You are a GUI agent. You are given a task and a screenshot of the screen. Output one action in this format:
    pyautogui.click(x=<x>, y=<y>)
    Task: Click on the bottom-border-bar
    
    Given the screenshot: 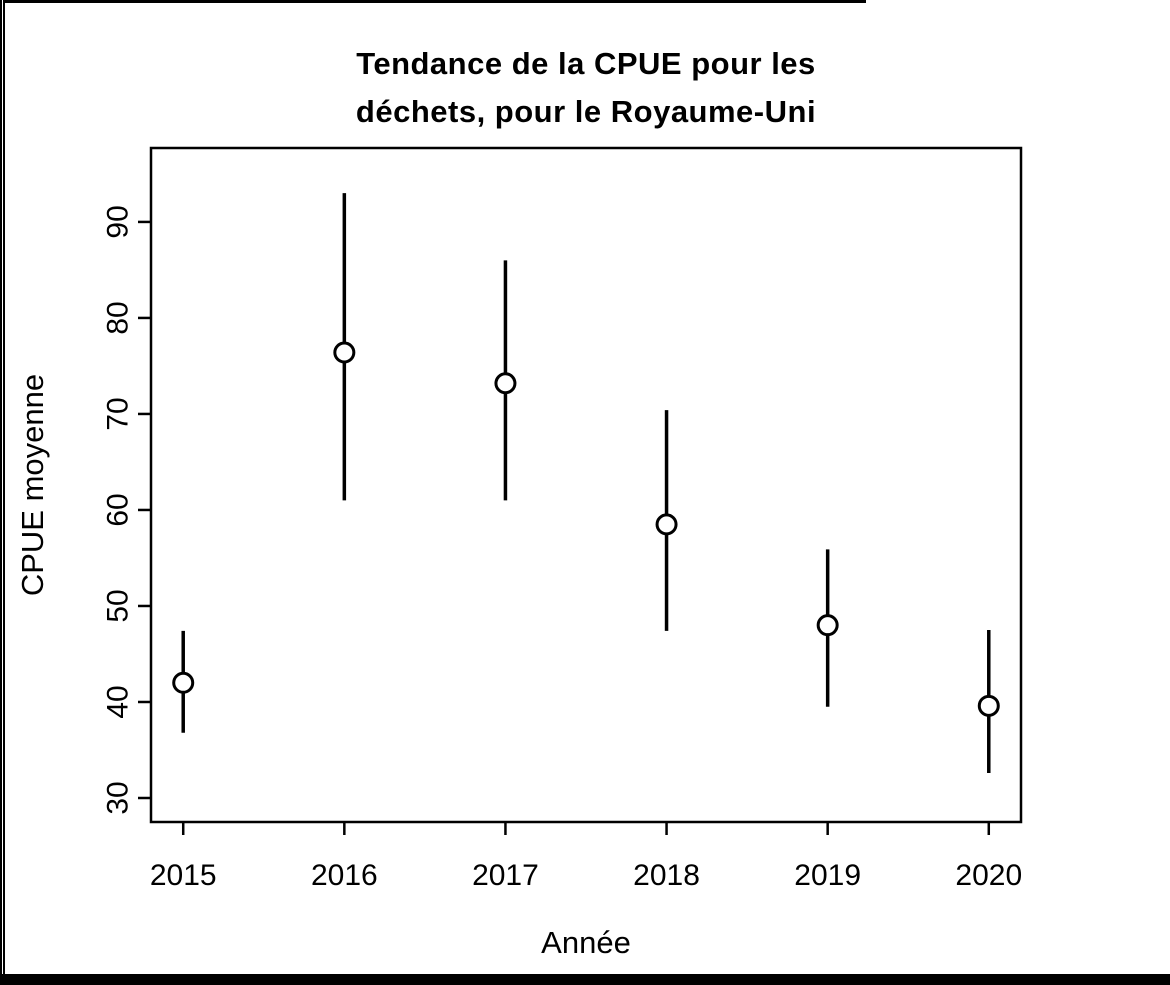 What is the action you would take?
    pyautogui.click(x=585, y=979)
    